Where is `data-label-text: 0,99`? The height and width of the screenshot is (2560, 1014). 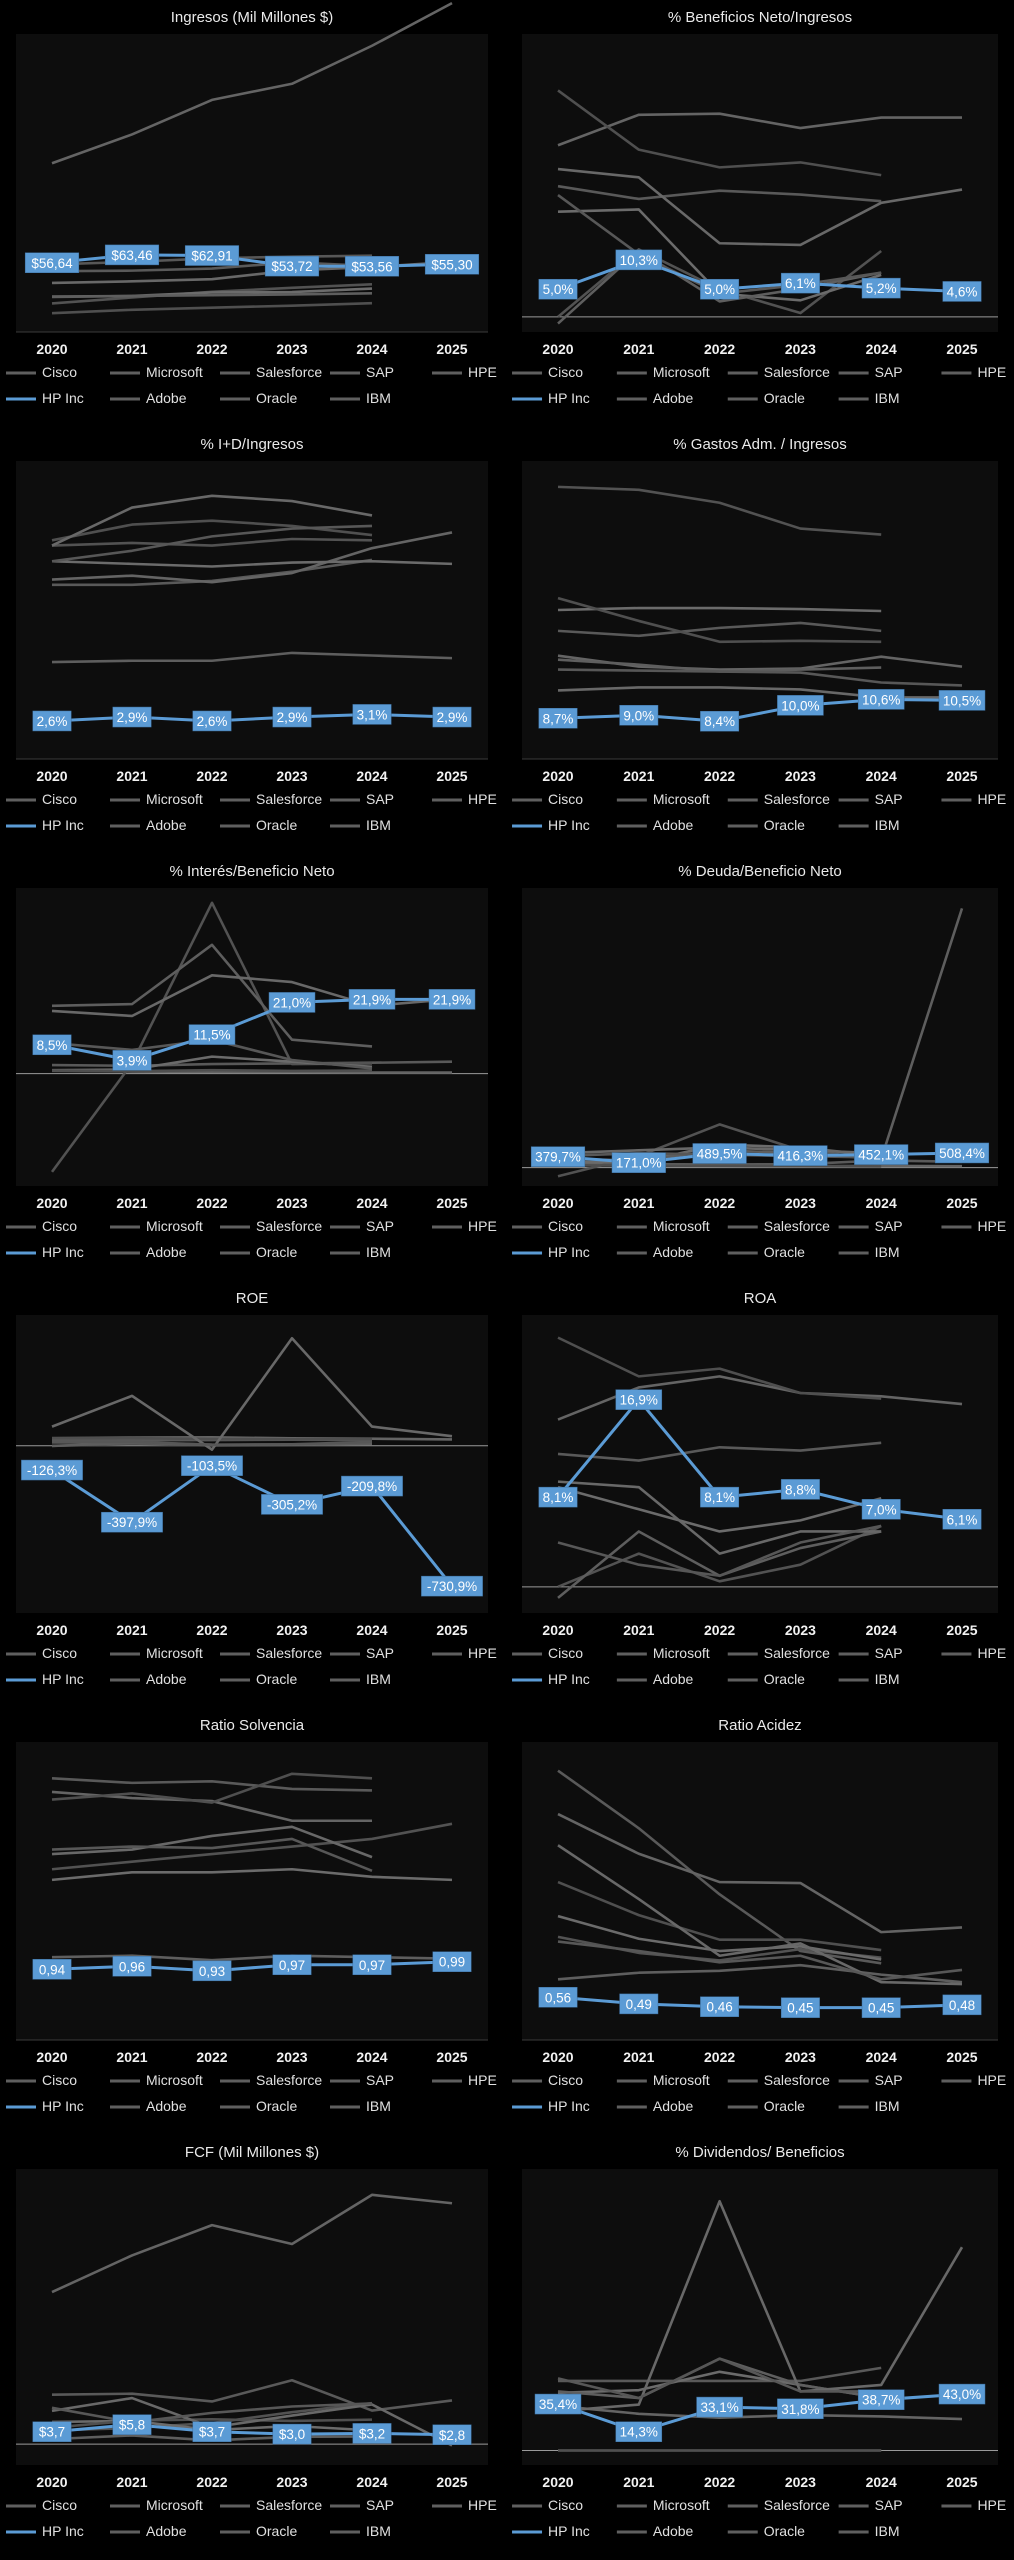
data-label-text: 0,99 is located at coordinates (452, 1962).